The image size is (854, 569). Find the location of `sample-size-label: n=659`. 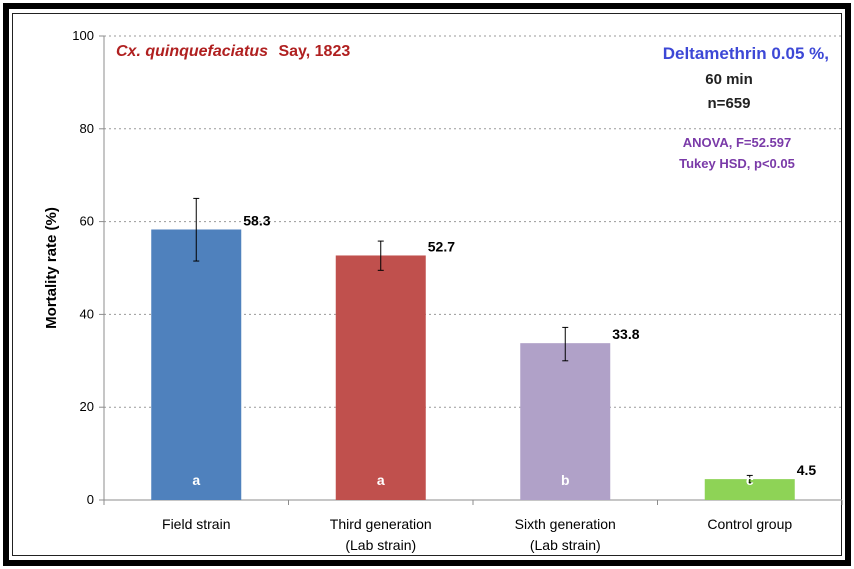

sample-size-label: n=659 is located at coordinates (729, 103).